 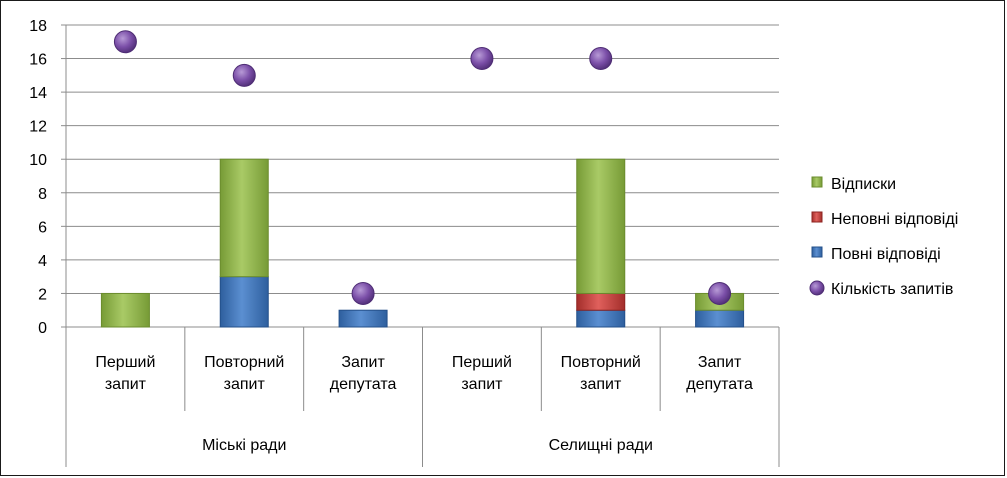 I want to click on legend-label: Відписки, so click(x=863, y=184).